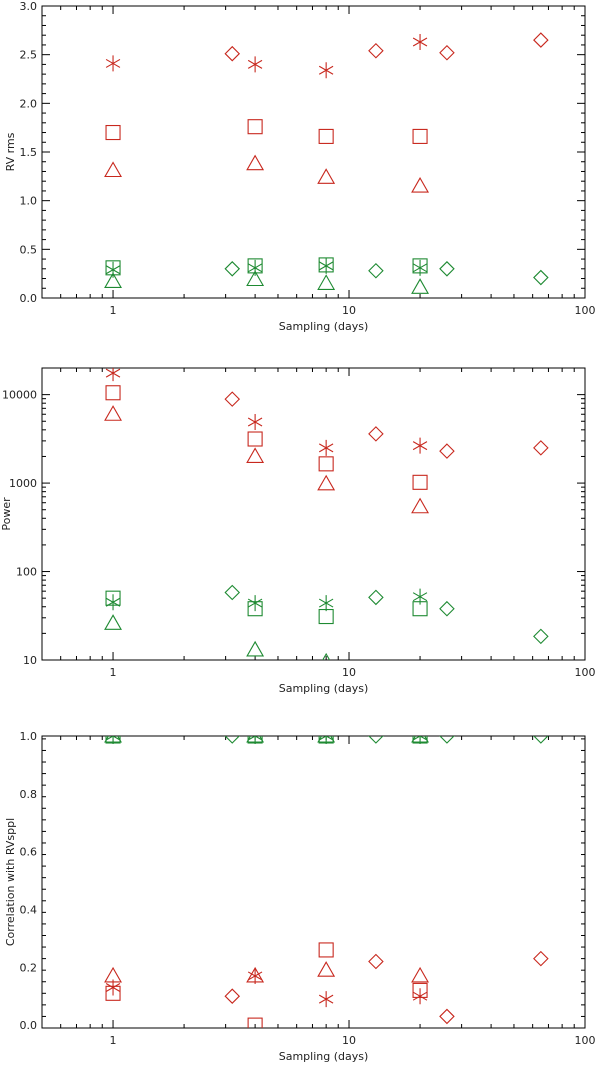 This screenshot has height=1067, width=600. I want to click on y-axis-label: Power, so click(6, 514).